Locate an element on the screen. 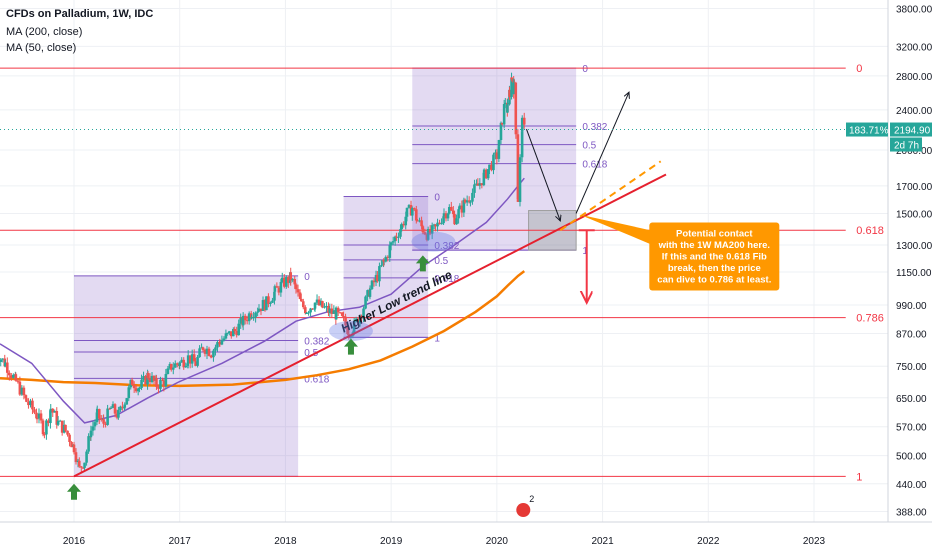 The height and width of the screenshot is (550, 932). ma200-legend: MA (200, close) is located at coordinates (44, 32).